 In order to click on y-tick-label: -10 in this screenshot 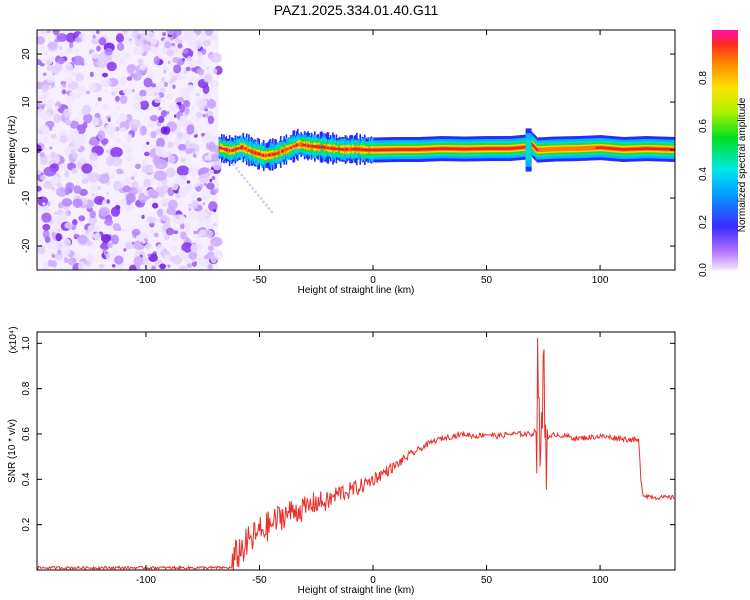, I will do `click(26, 197)`.